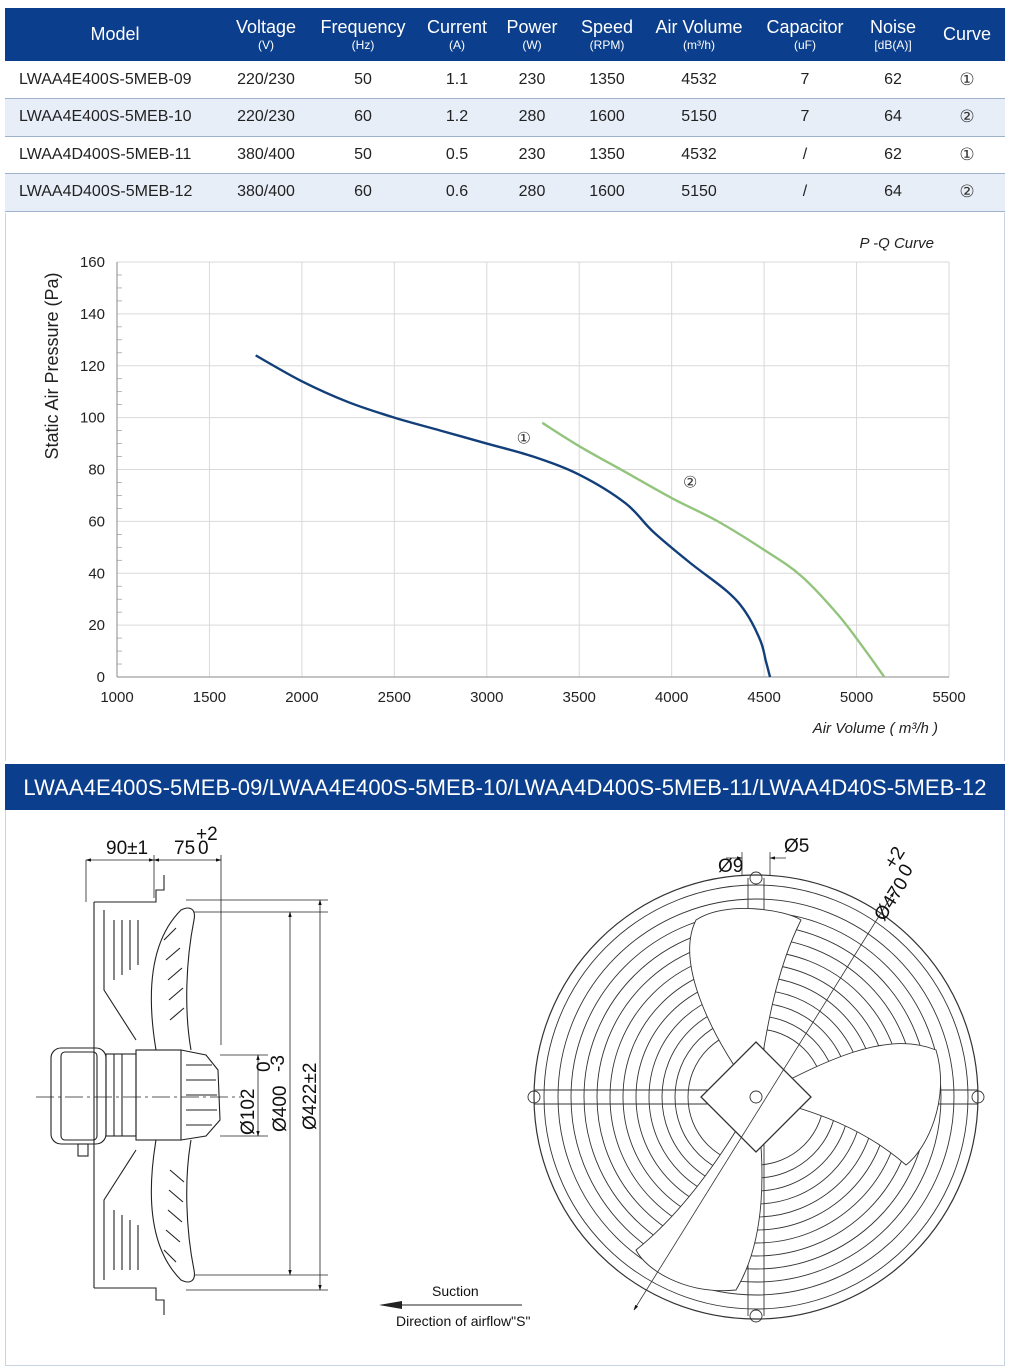 The width and height of the screenshot is (1010, 1371). Describe the element at coordinates (967, 155) in the screenshot. I see `curve-cell: ①` at that location.